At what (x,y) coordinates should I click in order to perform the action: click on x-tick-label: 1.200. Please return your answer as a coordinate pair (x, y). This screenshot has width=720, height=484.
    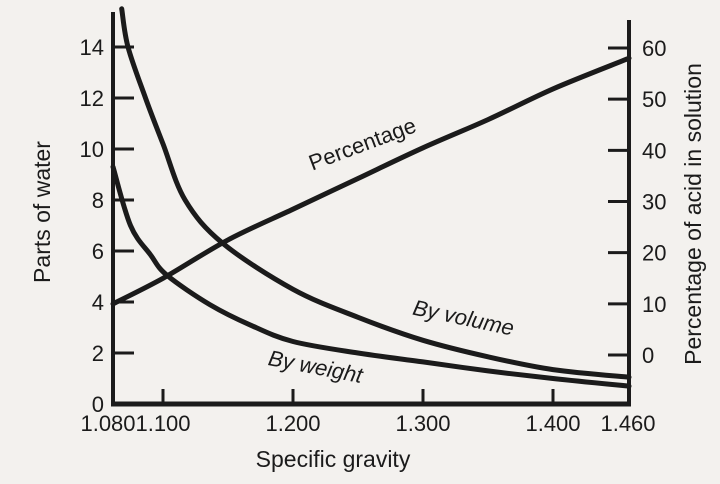
    Looking at the image, I should click on (292, 423).